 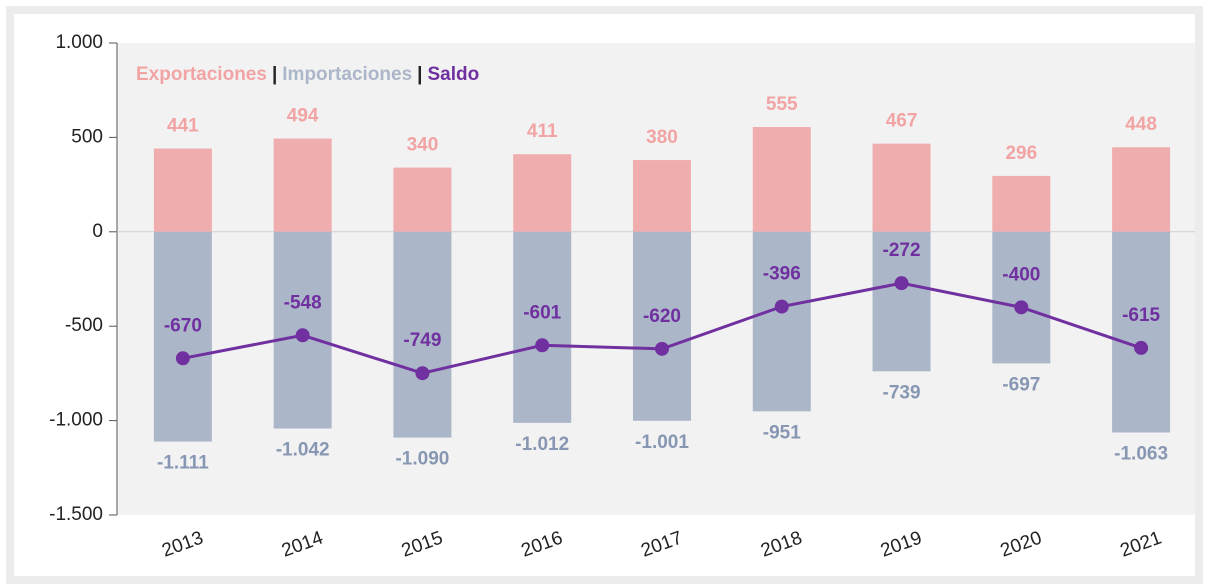 I want to click on data-label: -749, so click(x=422, y=340).